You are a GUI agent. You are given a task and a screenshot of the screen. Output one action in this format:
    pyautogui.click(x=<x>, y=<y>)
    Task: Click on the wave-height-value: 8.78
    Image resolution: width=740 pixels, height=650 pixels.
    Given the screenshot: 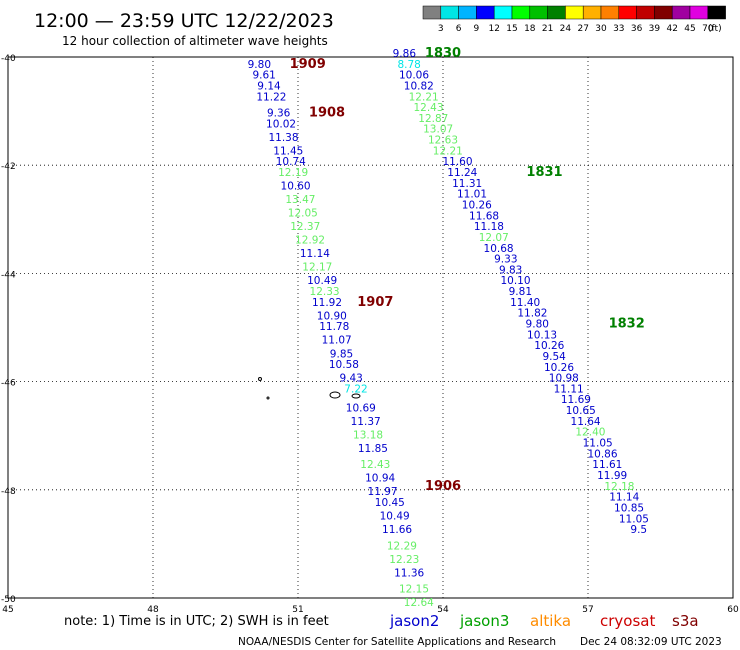 What is the action you would take?
    pyautogui.click(x=408, y=65)
    